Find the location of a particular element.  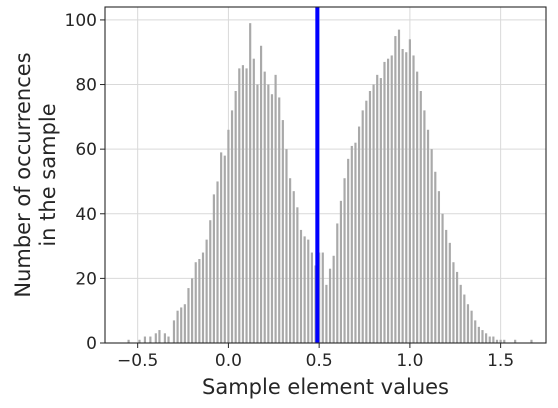

y-tick-label: 80 is located at coordinates (86, 86).